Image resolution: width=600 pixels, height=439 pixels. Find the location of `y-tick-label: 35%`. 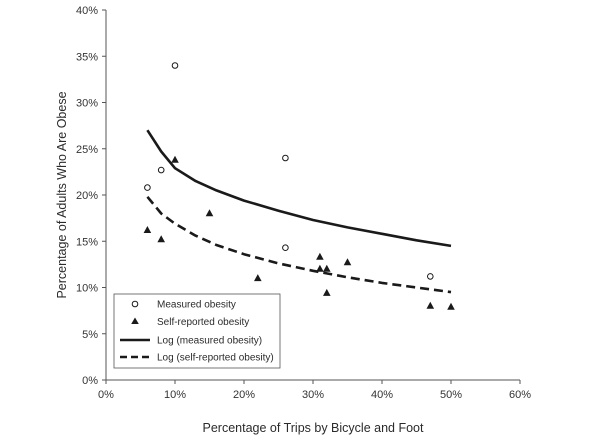

y-tick-label: 35% is located at coordinates (87, 57).